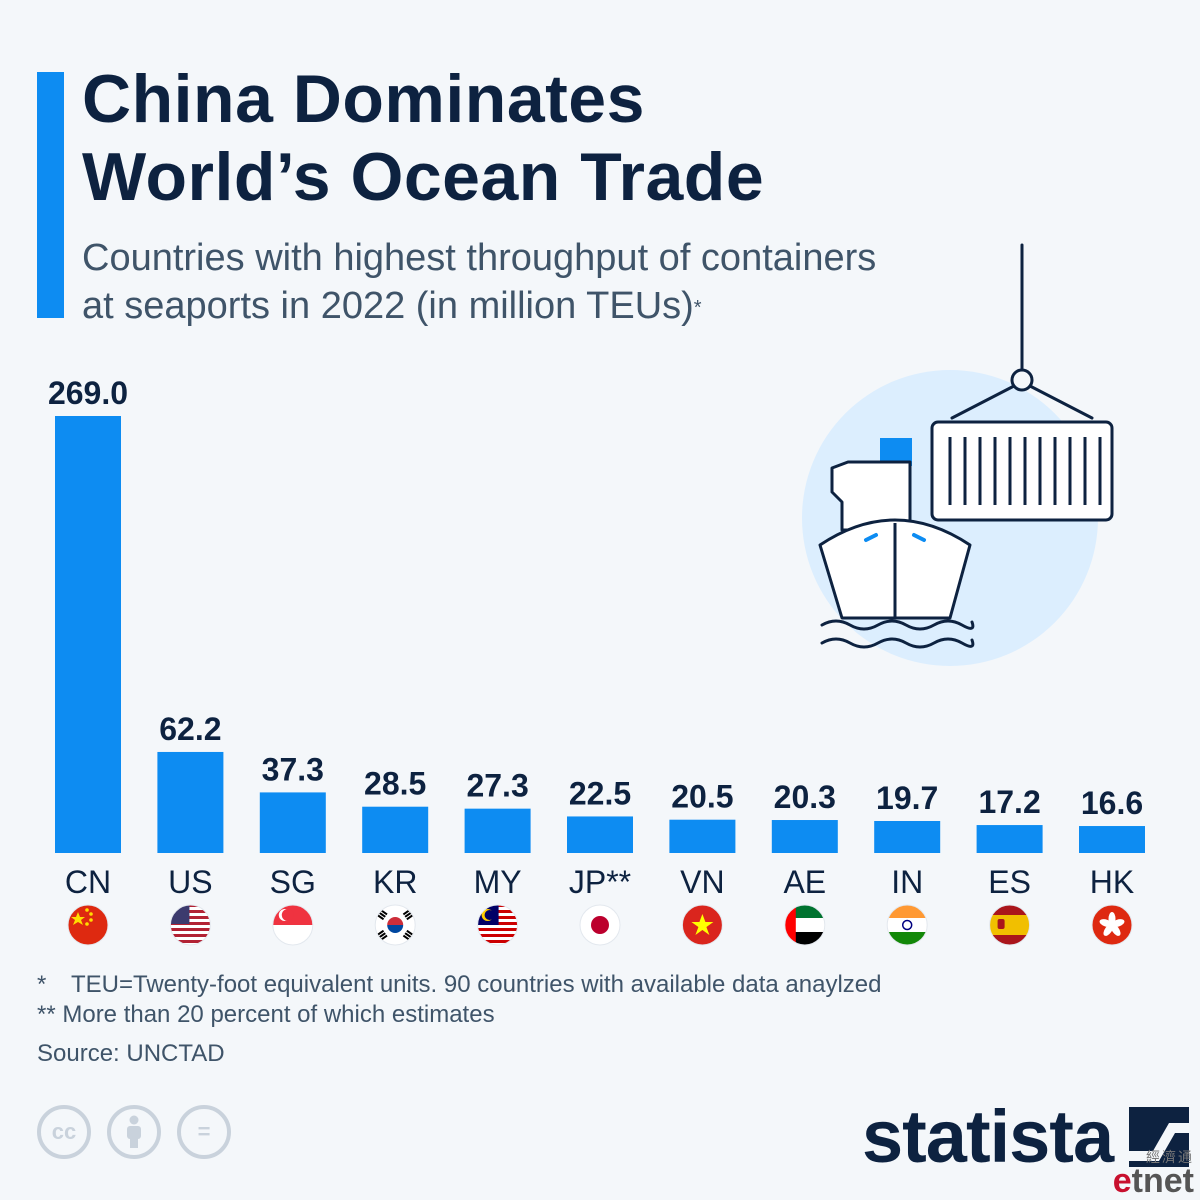 The image size is (1200, 1200). Describe the element at coordinates (395, 829) in the screenshot. I see `bar-kr` at that location.